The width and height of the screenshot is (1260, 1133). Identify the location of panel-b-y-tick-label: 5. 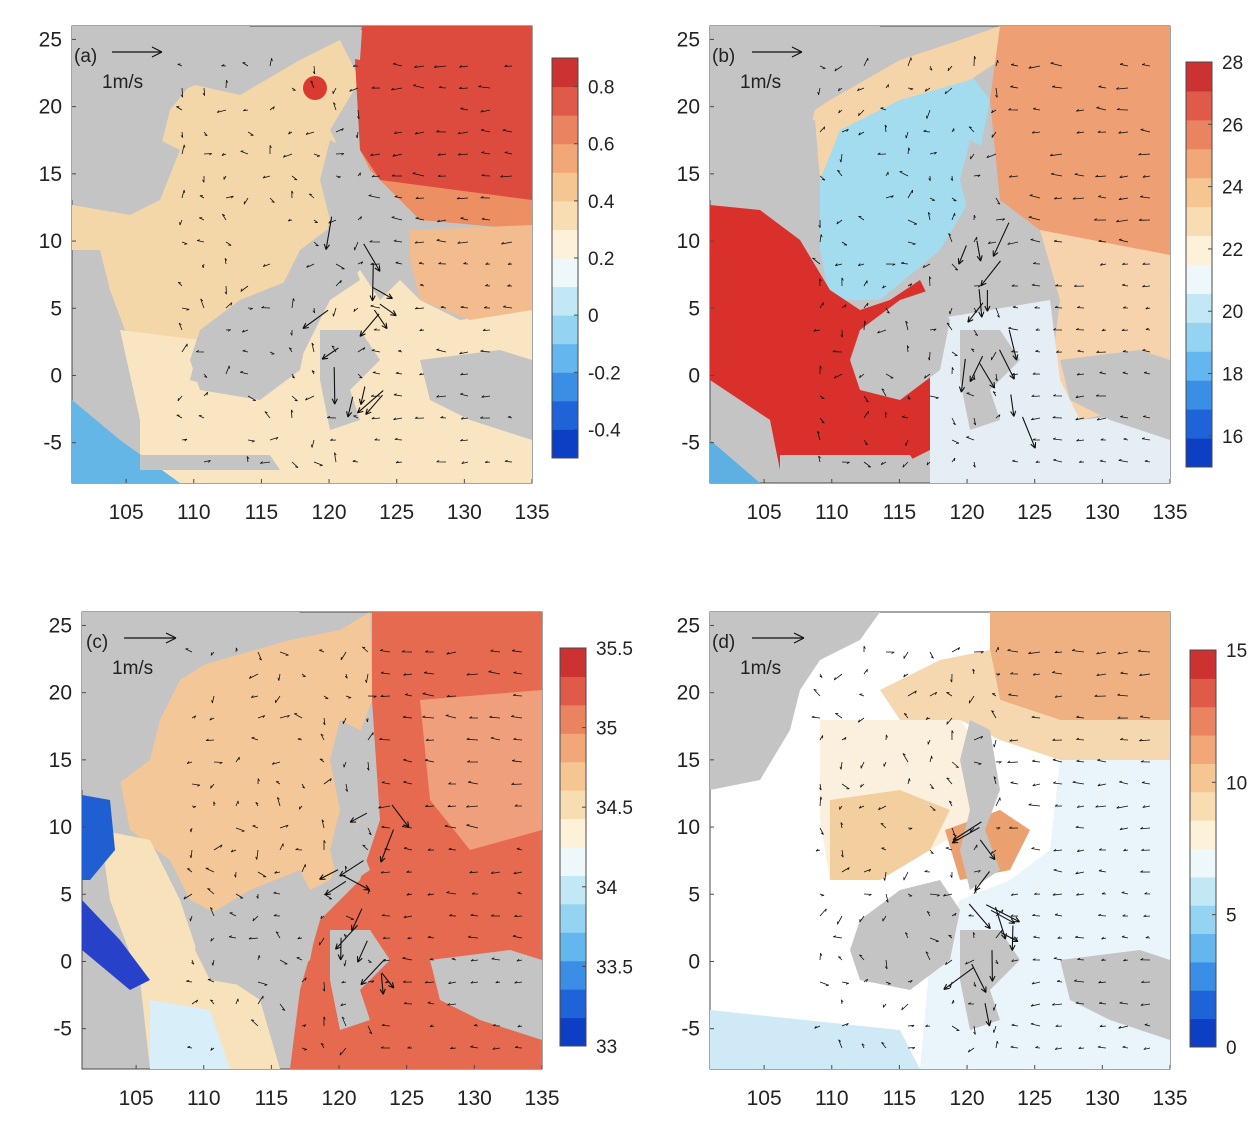
(694, 308).